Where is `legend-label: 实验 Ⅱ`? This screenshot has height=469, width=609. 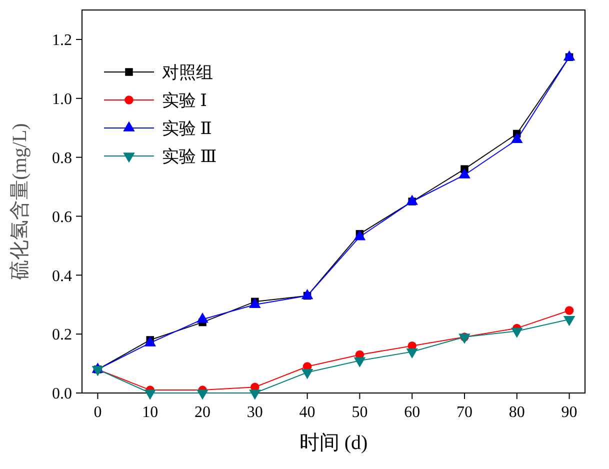 legend-label: 实验 Ⅱ is located at coordinates (187, 128).